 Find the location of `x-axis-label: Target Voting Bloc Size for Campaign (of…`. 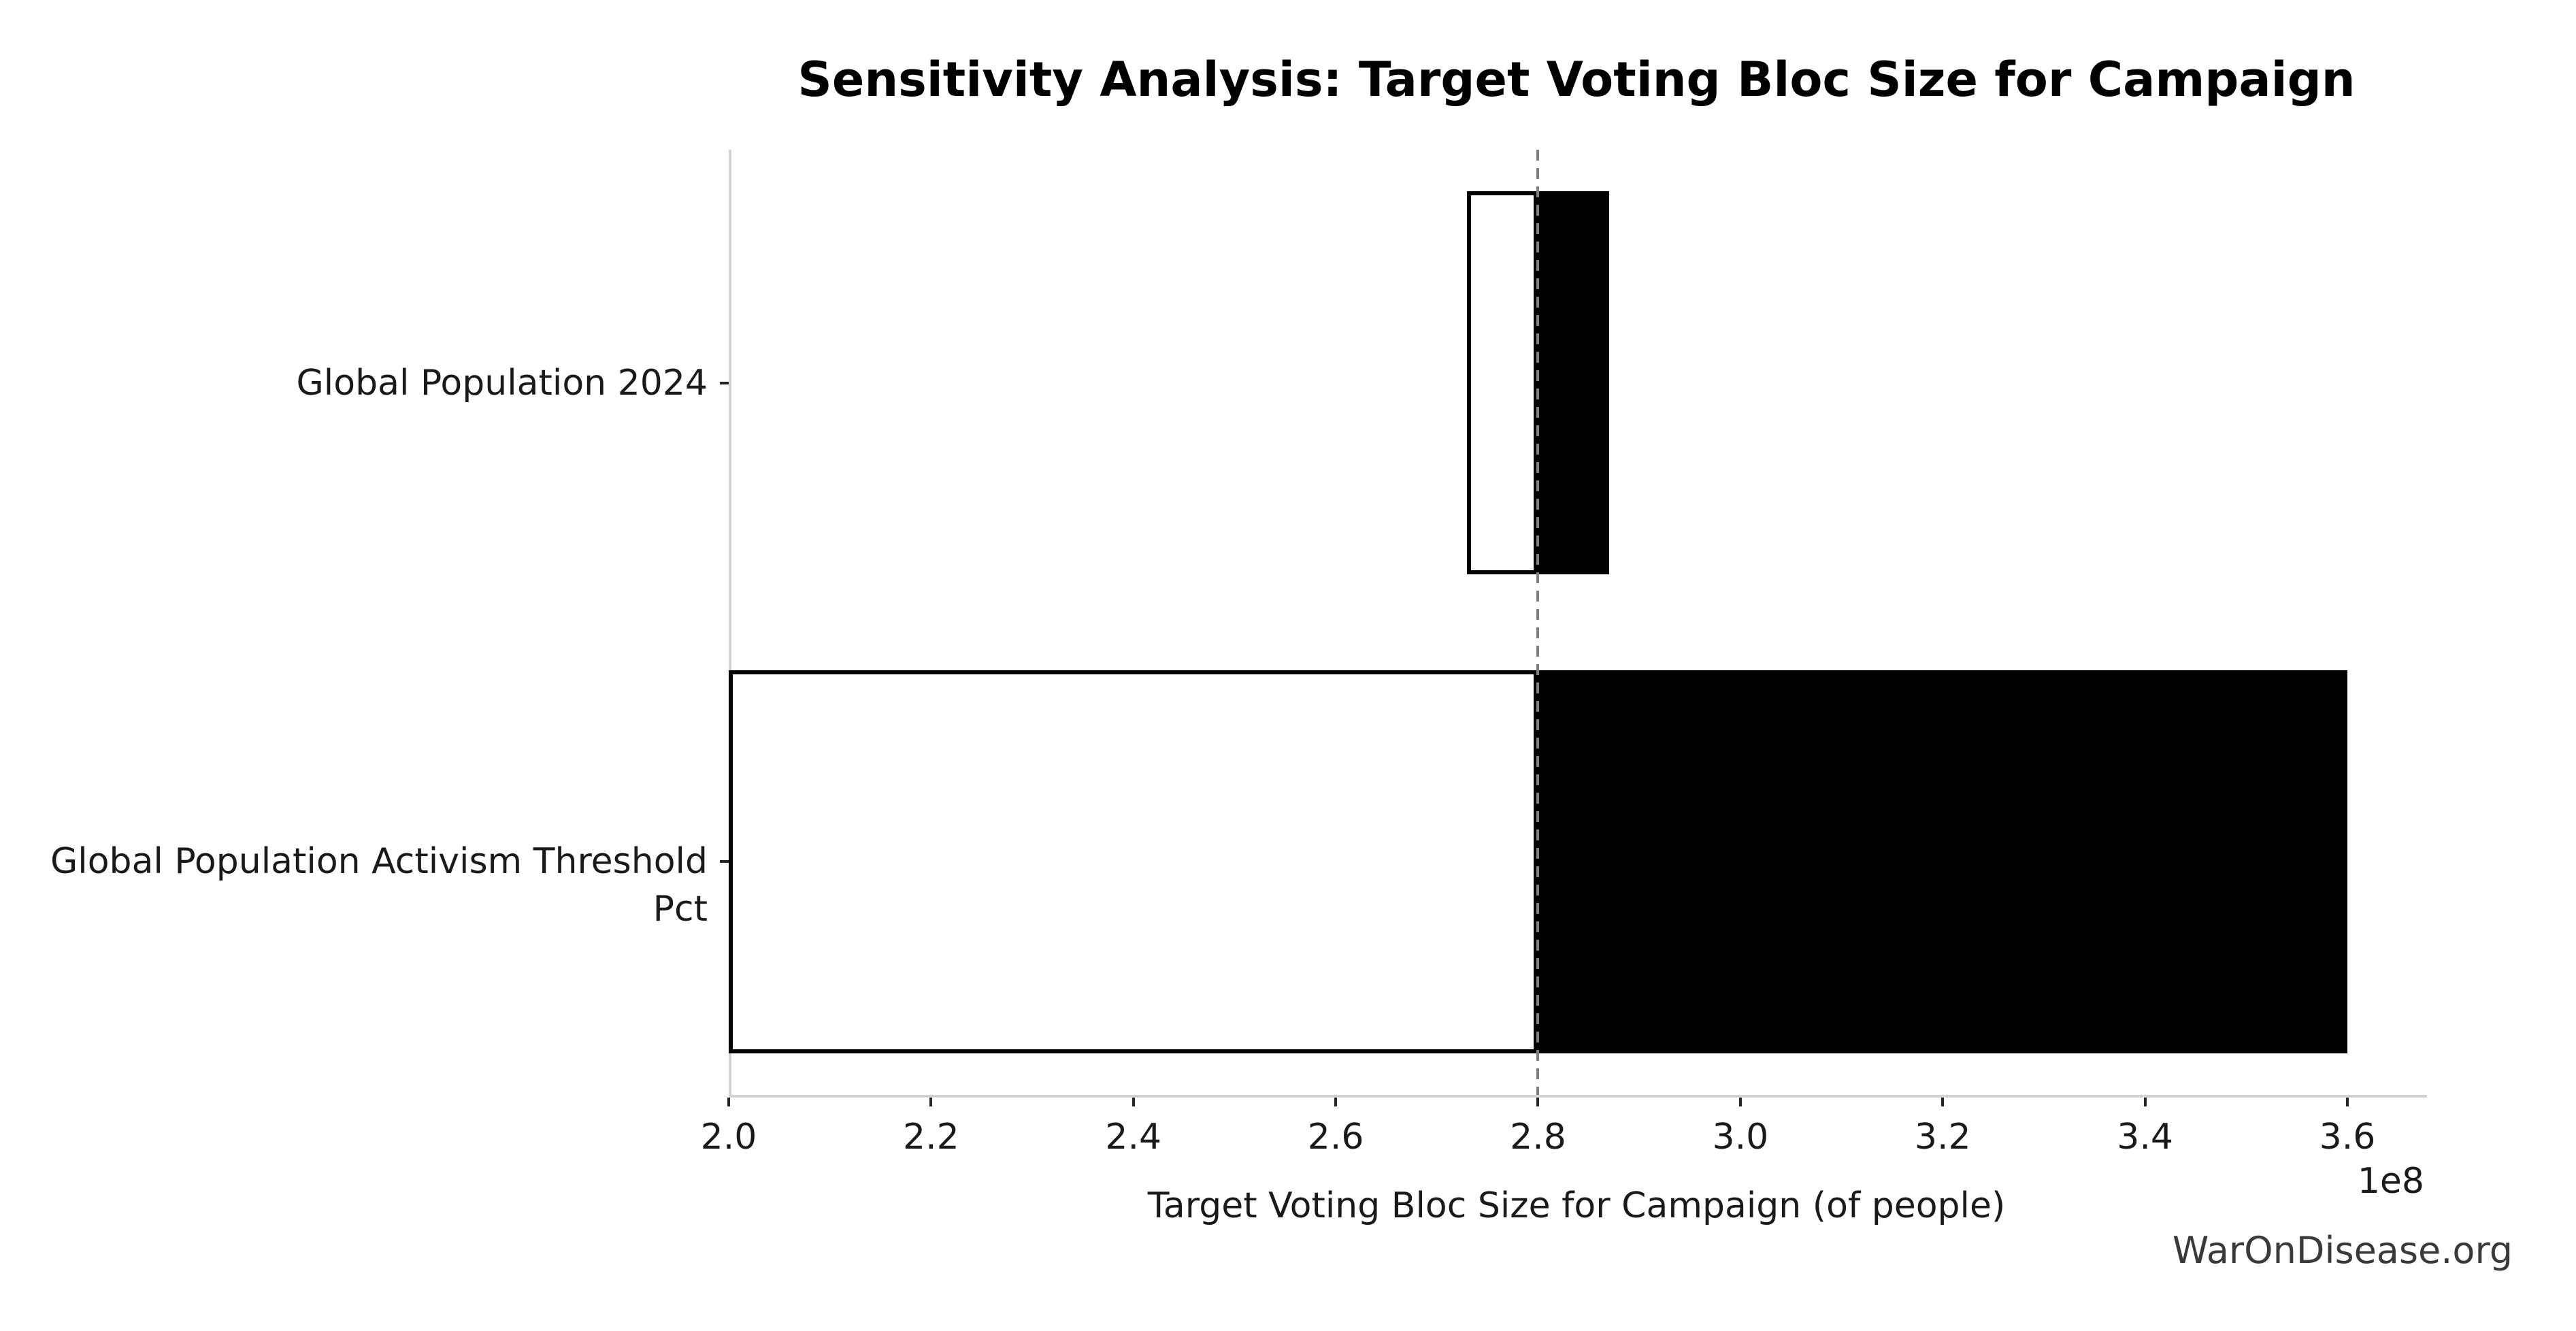

x-axis-label: Target Voting Bloc Size for Campaign (of… is located at coordinates (1577, 1205).